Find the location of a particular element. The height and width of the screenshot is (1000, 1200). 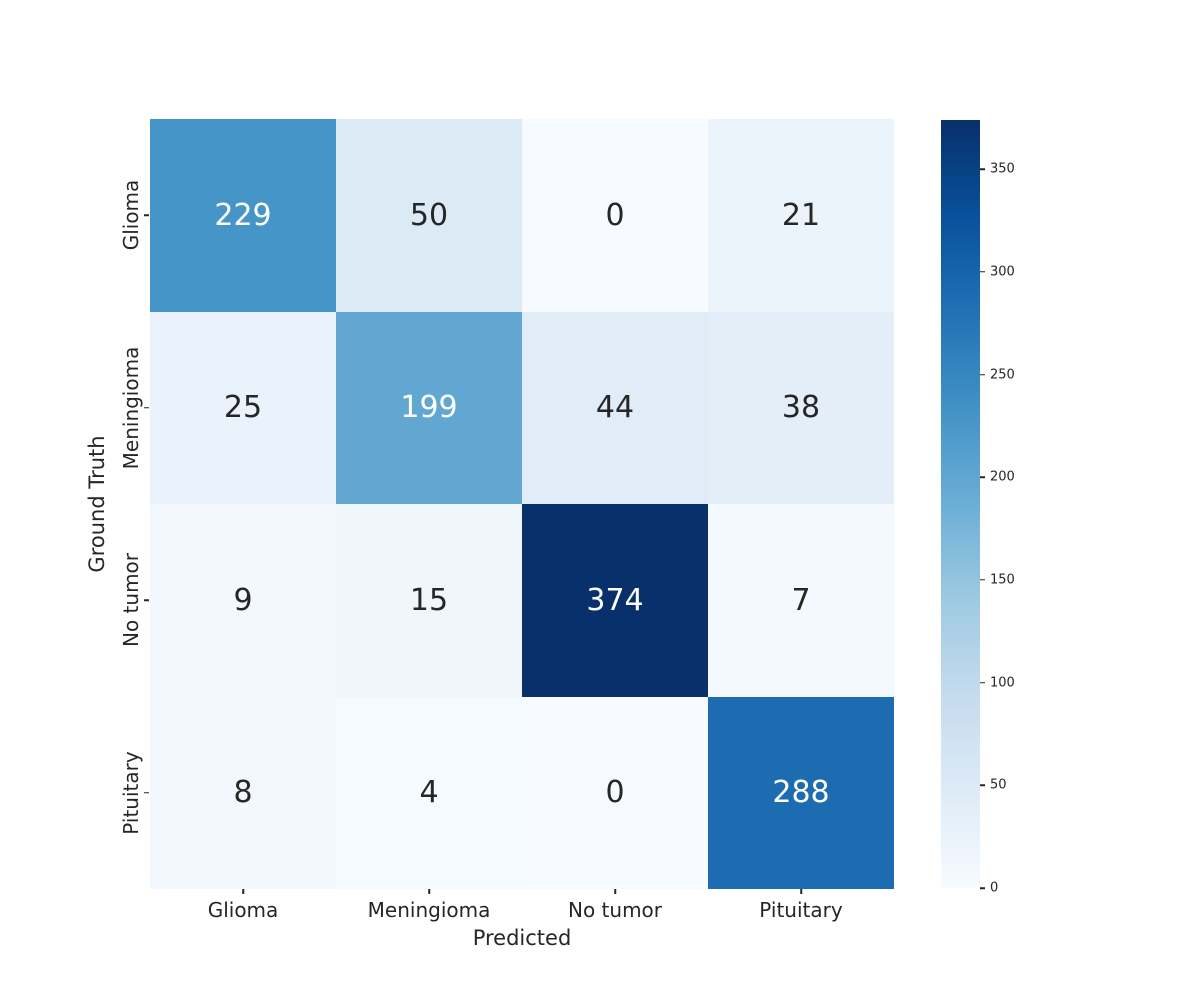

x-tick-label-no-tumor: No tumor is located at coordinates (615, 910).